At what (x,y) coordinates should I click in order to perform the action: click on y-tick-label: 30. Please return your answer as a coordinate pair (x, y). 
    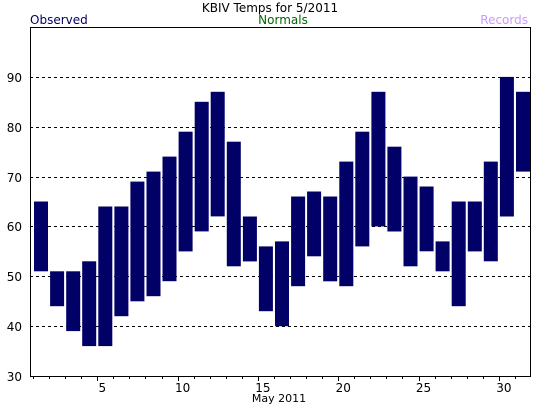
    Looking at the image, I should click on (14, 377).